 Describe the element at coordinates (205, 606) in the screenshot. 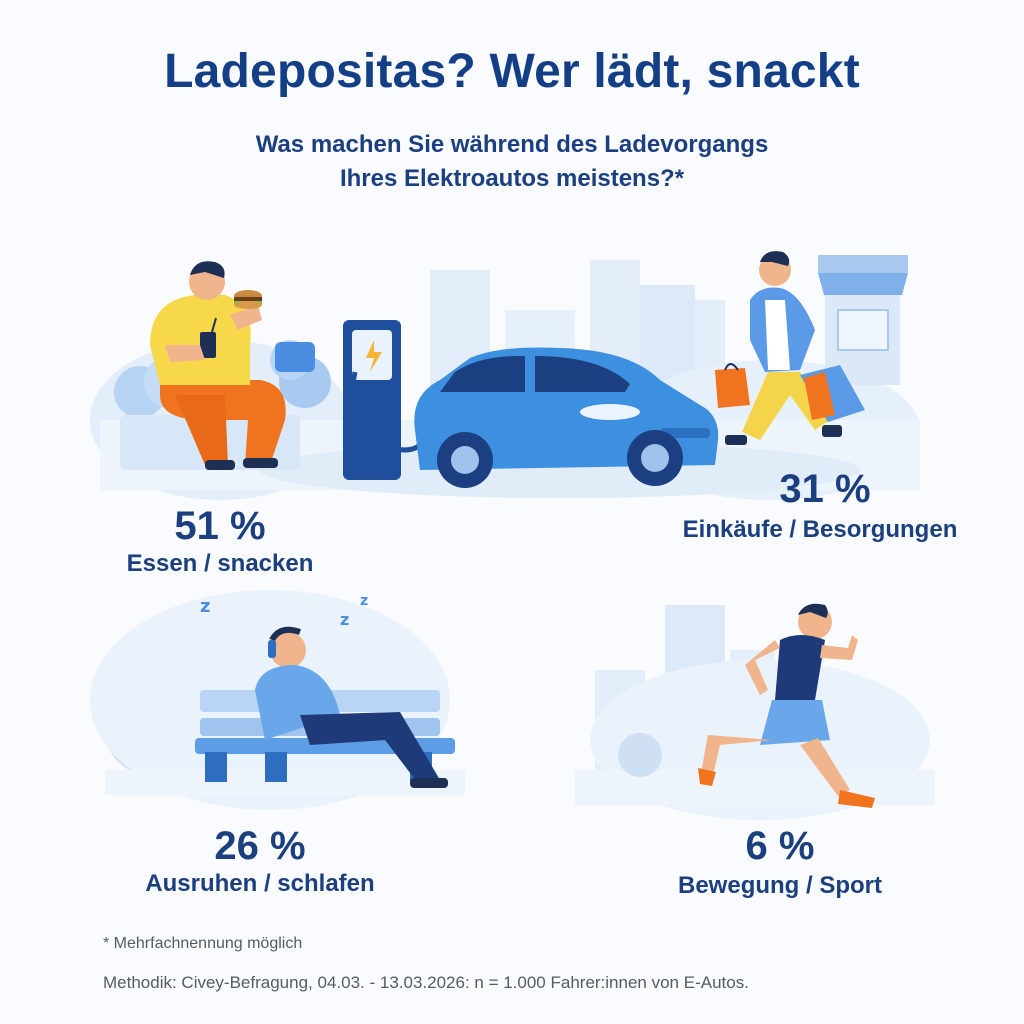

I see `sleep-z-1: z` at that location.